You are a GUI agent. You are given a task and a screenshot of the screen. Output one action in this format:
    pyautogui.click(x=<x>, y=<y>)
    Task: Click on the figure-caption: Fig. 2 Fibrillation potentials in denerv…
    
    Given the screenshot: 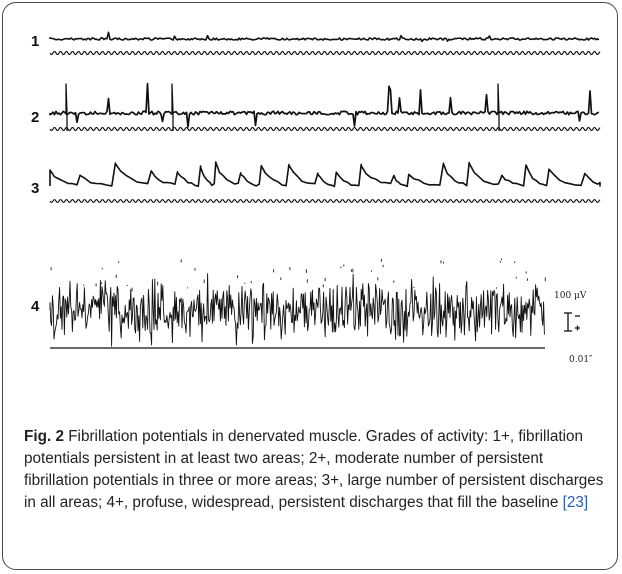 What is the action you would take?
    pyautogui.click(x=314, y=470)
    